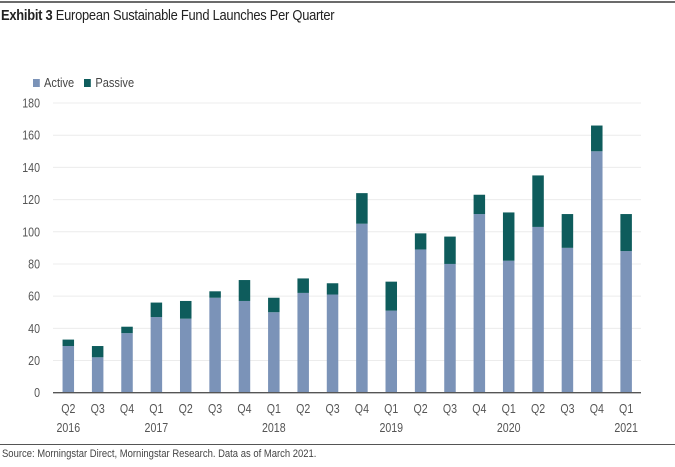 This screenshot has width=675, height=467. What do you see at coordinates (337, 2) in the screenshot?
I see `top-rule` at bounding box center [337, 2].